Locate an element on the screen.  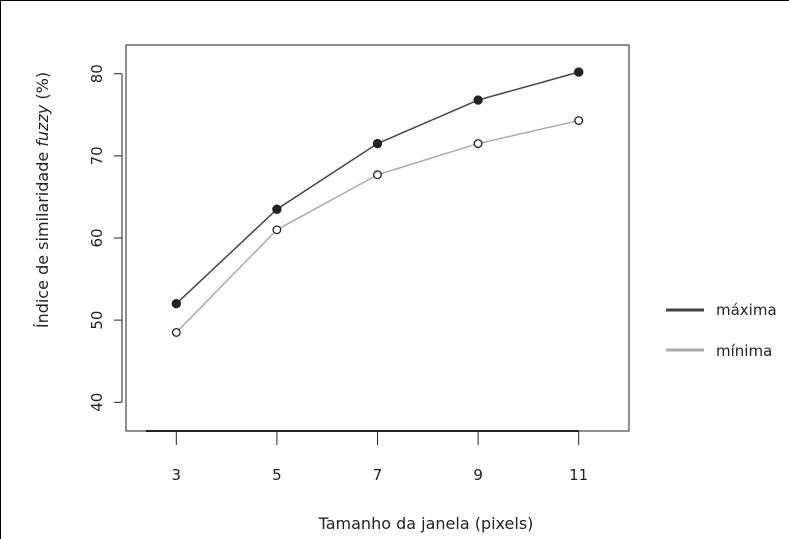
y-tick-label: 40 is located at coordinates (97, 402).